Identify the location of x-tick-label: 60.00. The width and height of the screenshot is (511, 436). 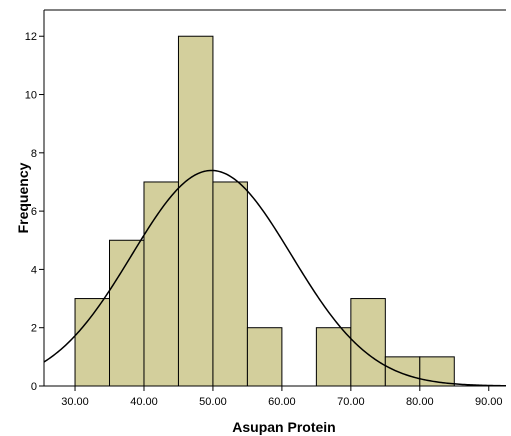
(282, 402).